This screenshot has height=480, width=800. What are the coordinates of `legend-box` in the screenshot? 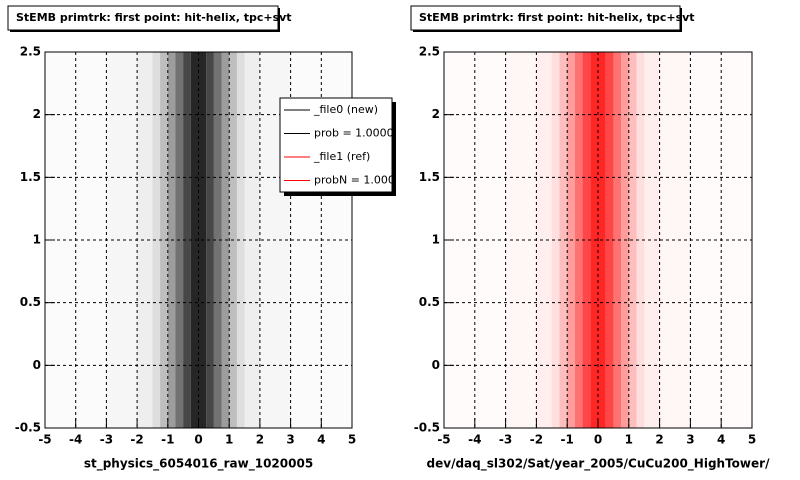 It's located at (336, 145).